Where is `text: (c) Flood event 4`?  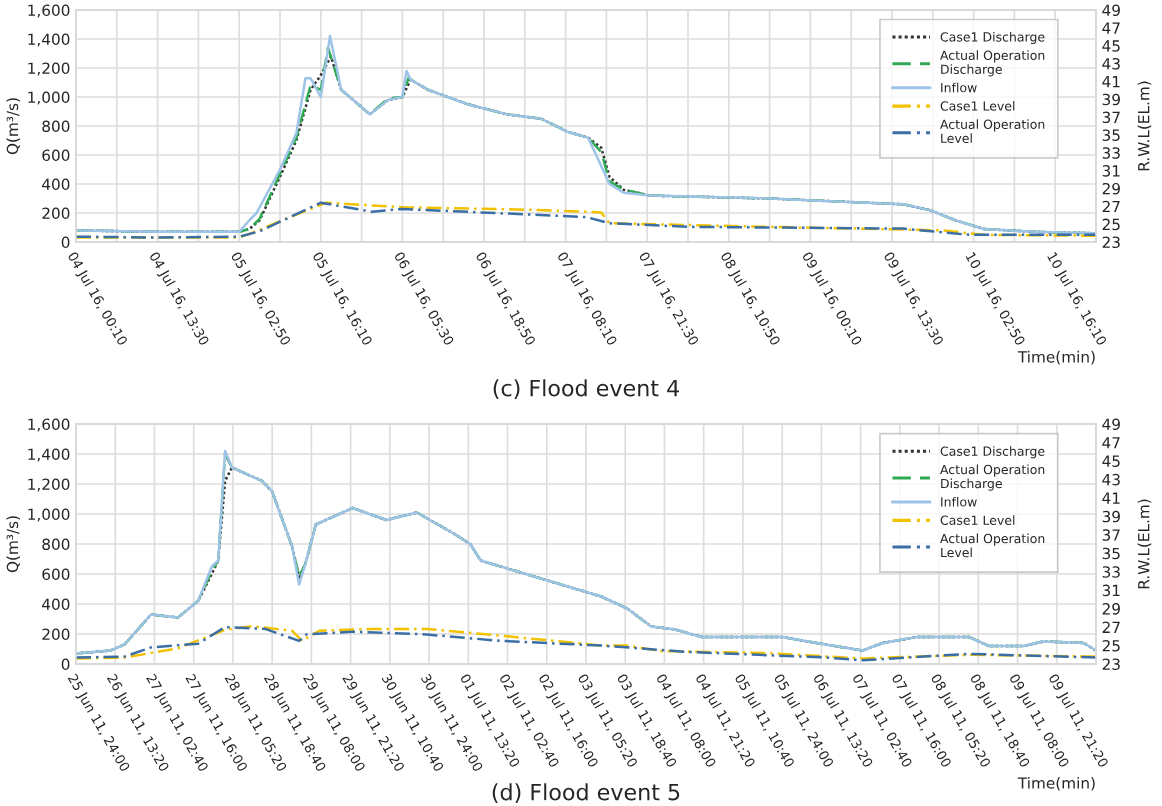 text: (c) Flood event 4 is located at coordinates (586, 389).